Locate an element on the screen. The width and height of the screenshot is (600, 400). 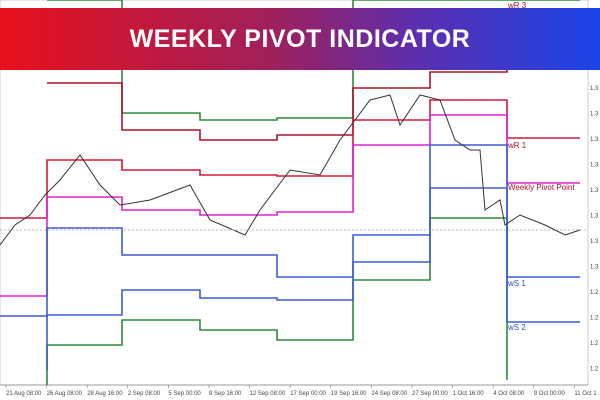
price-axis: 1.3 1.3 1.3 1.3 1.3 1.3 1.3 1.3 1.2 1.2 1.2 1.2 is located at coordinates (594, 229).